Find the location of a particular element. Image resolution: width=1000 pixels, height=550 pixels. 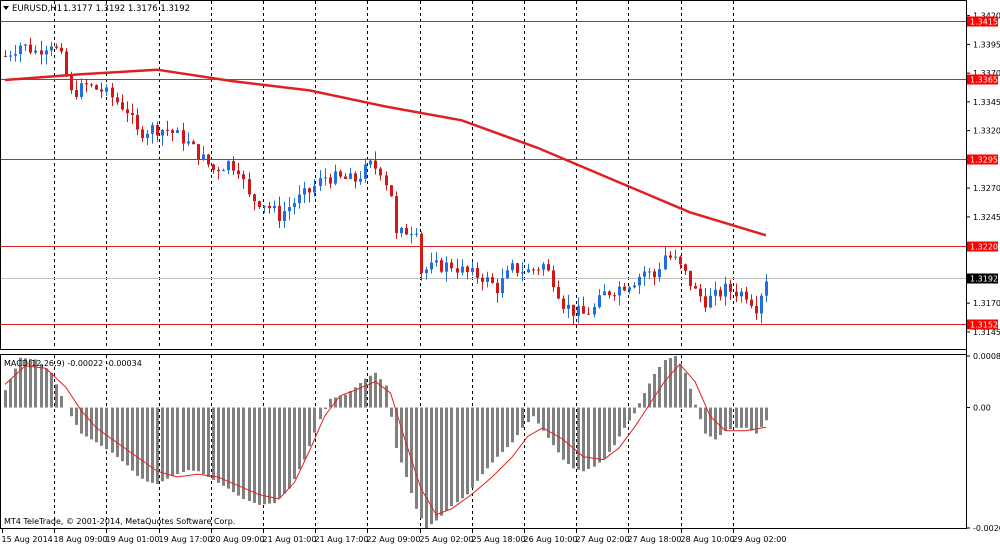

time-label: 26 Aug 10:00 is located at coordinates (551, 539).